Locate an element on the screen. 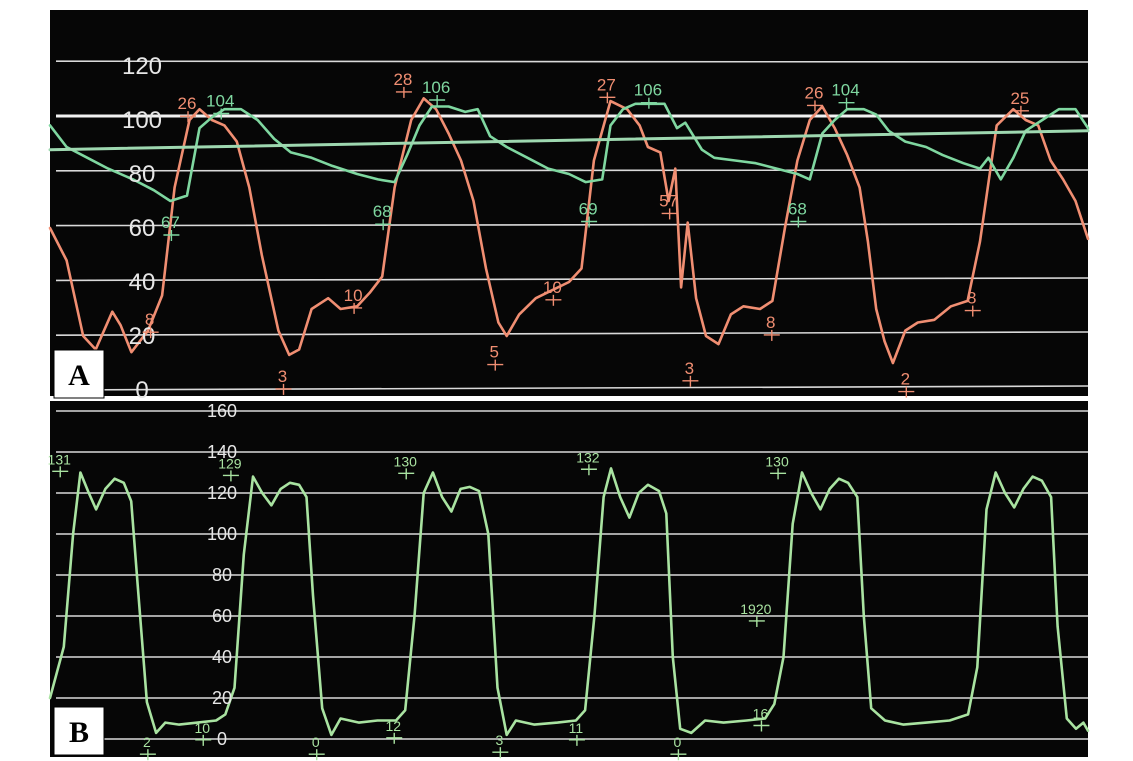  panel-b-y-tick-80: 80 is located at coordinates (222, 575).